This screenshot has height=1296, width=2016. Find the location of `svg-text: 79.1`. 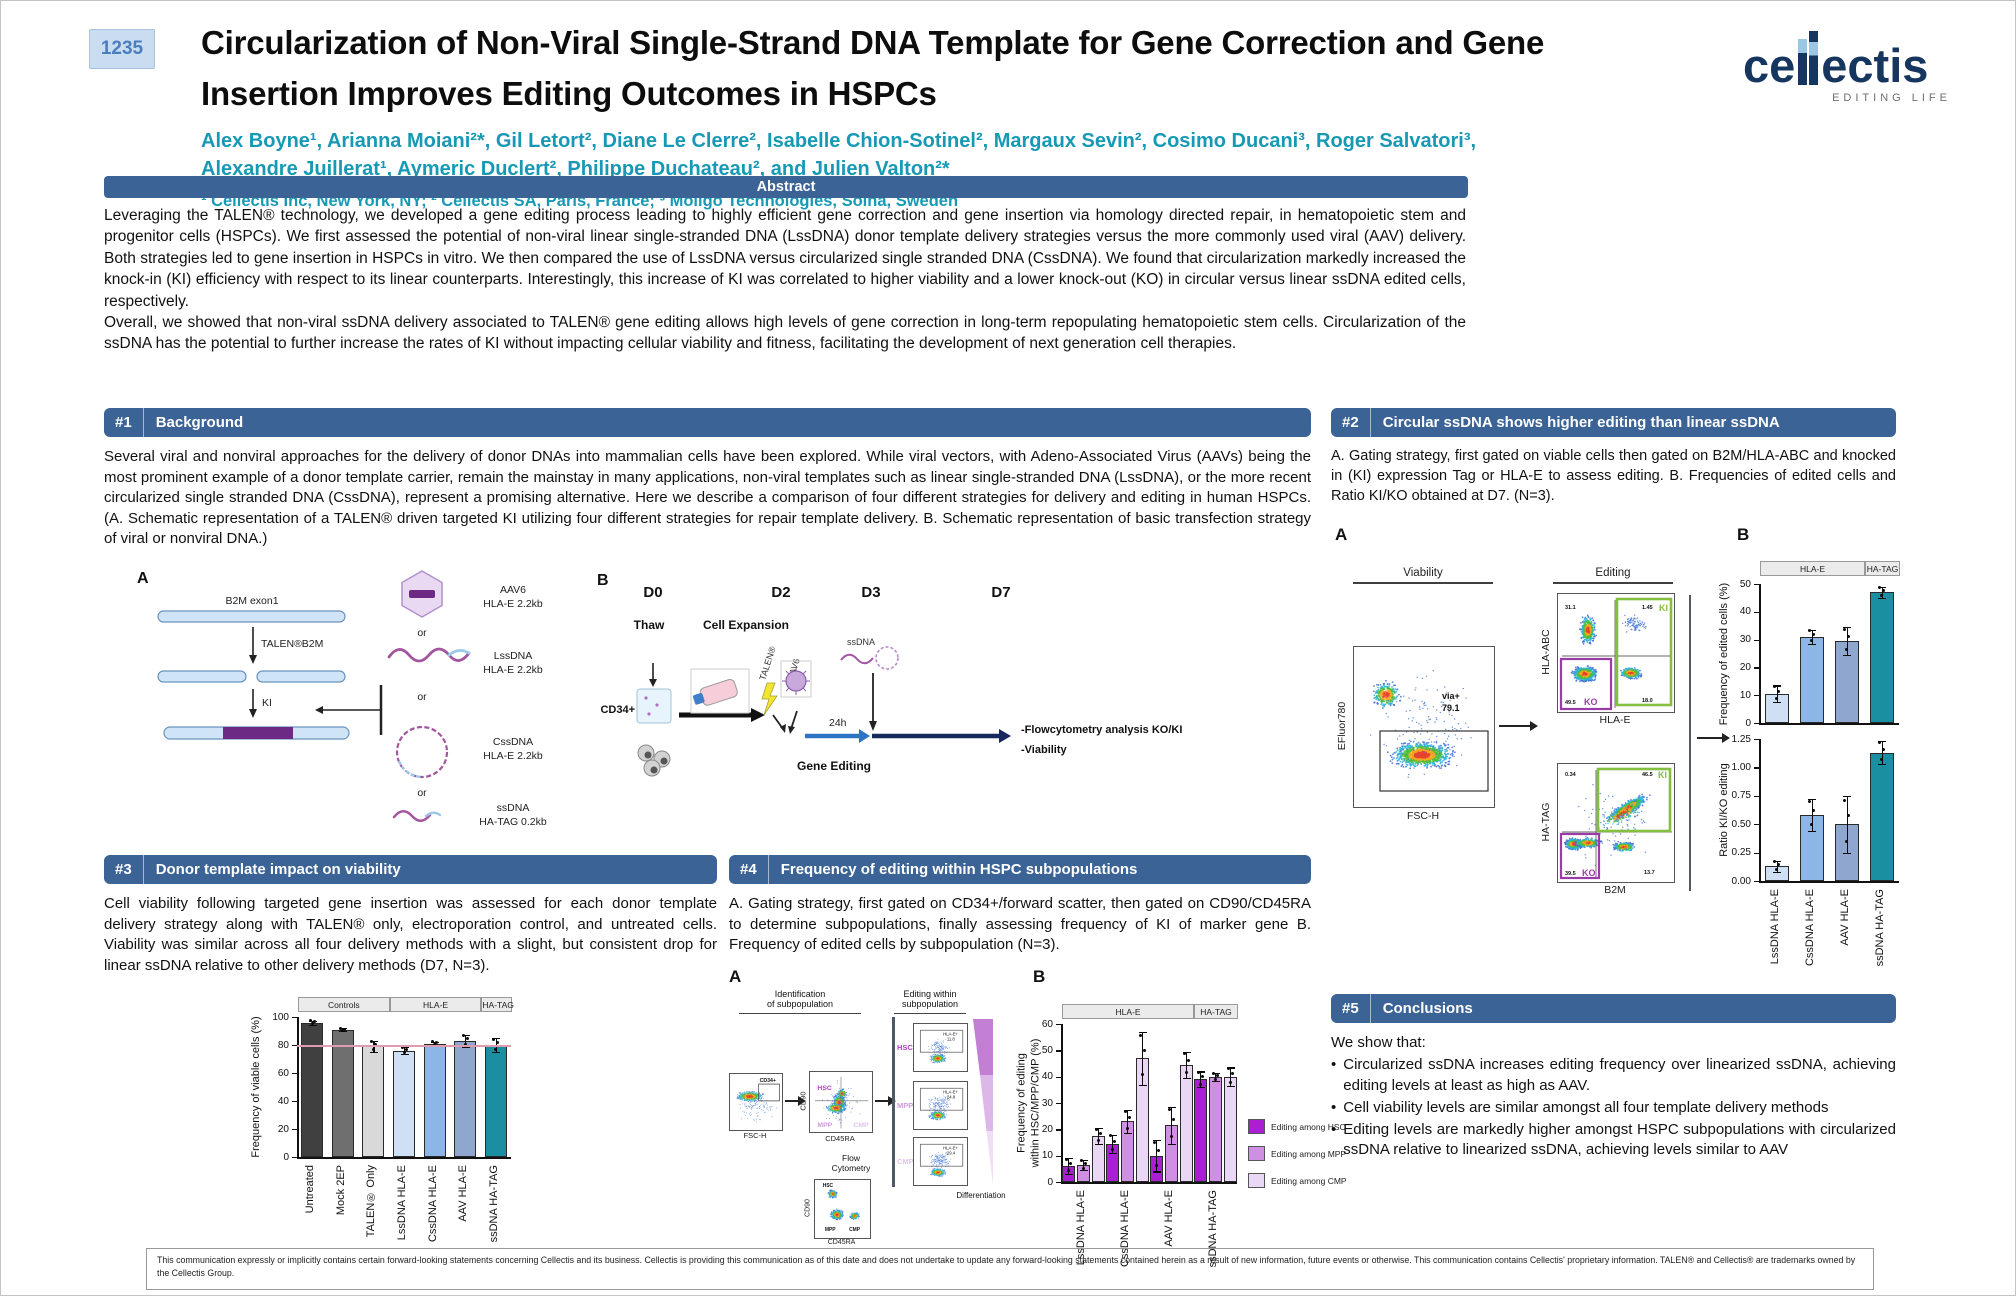

svg-text: 79.1 is located at coordinates (1451, 708).